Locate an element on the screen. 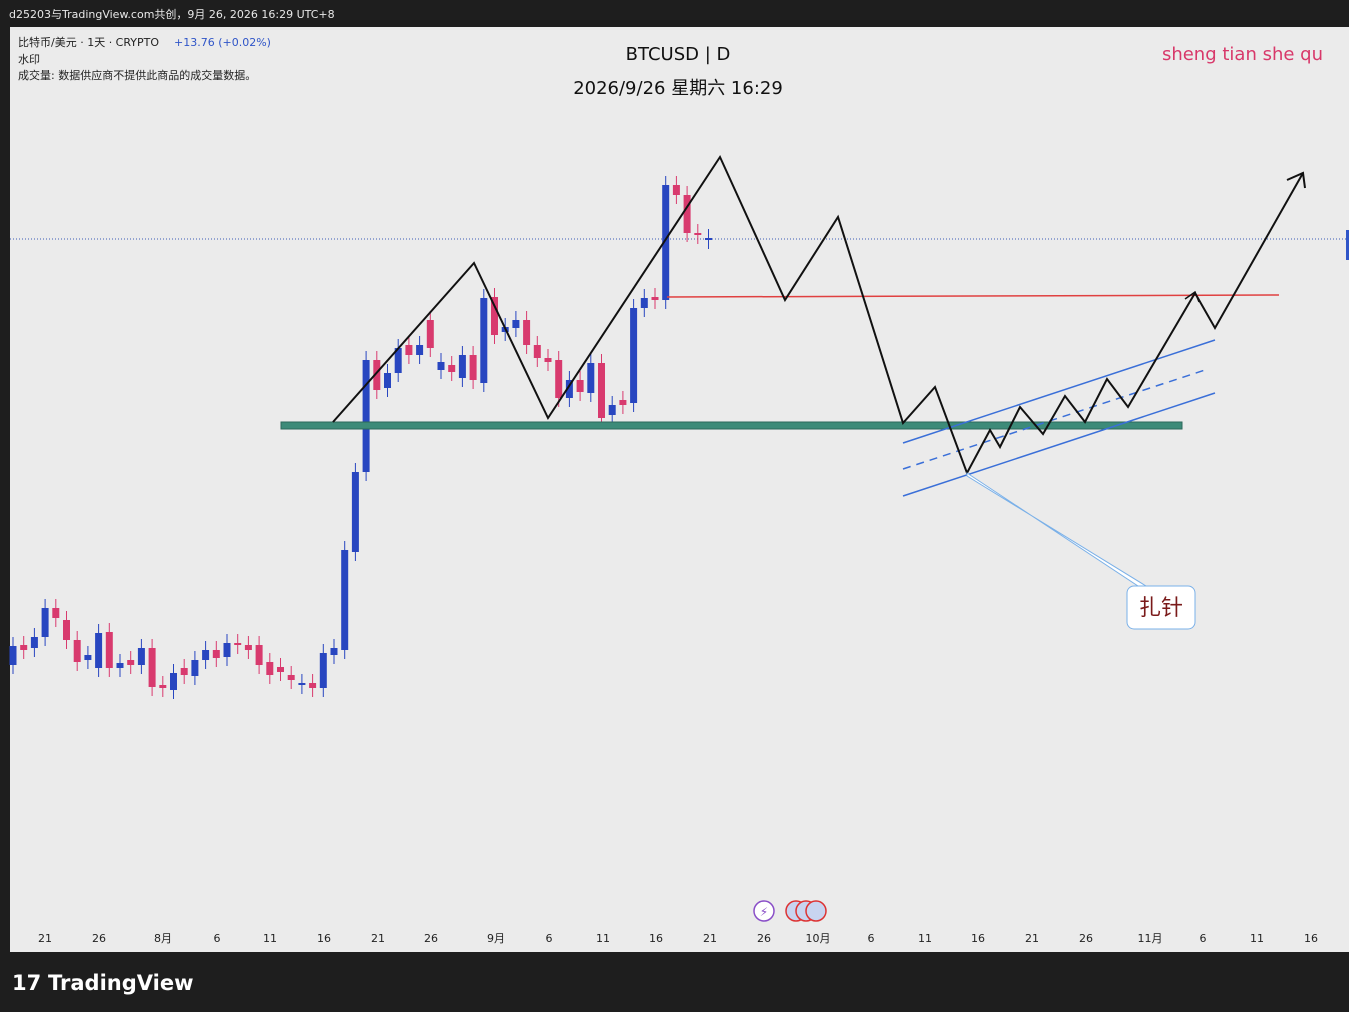 The image size is (1349, 1012). legend-watermark: 水印 is located at coordinates (29, 59).